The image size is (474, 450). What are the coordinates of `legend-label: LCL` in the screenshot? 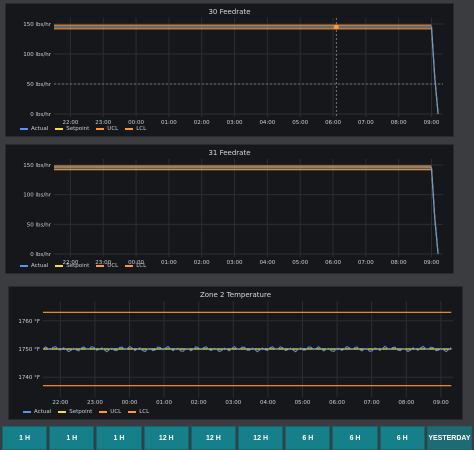 It's located at (141, 266).